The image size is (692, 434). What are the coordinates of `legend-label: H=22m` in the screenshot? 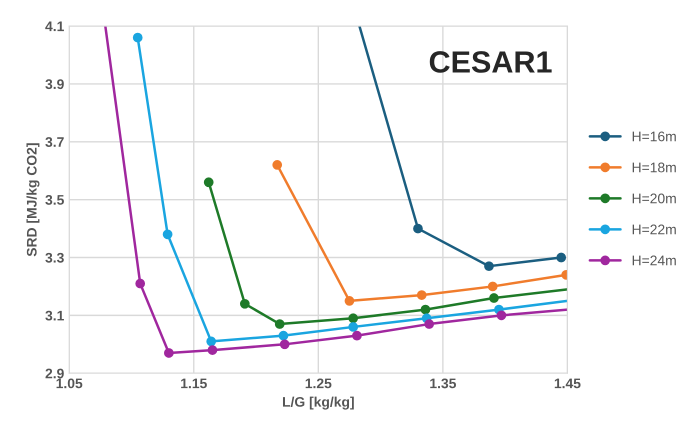 It's located at (654, 229).